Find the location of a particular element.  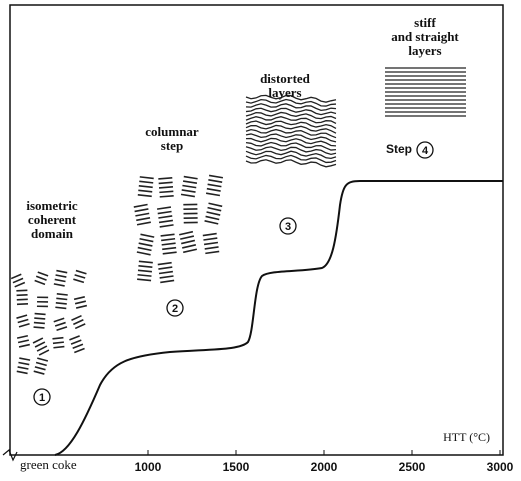

step-label: isometric is located at coordinates (51, 205).